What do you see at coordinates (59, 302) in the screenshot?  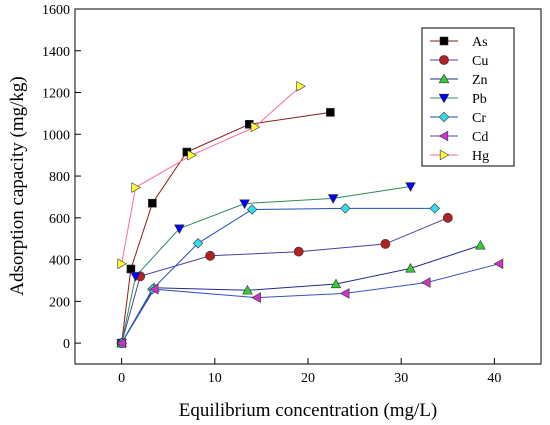 I see `y-tick-label: 200` at bounding box center [59, 302].